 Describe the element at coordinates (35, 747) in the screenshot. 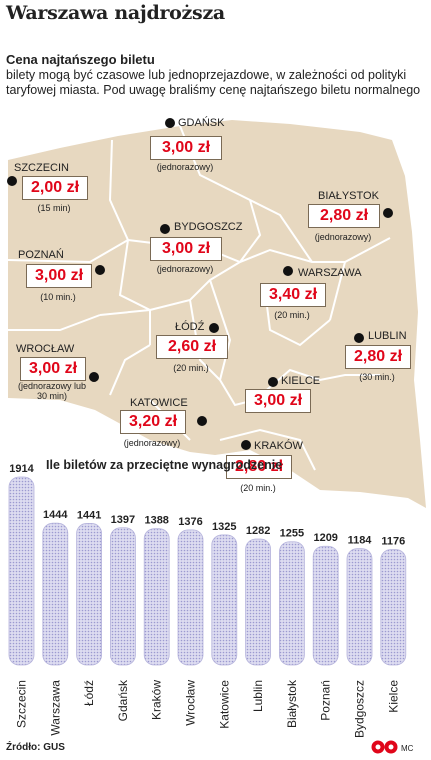

I see `source-note: Źródło: GUS` at that location.